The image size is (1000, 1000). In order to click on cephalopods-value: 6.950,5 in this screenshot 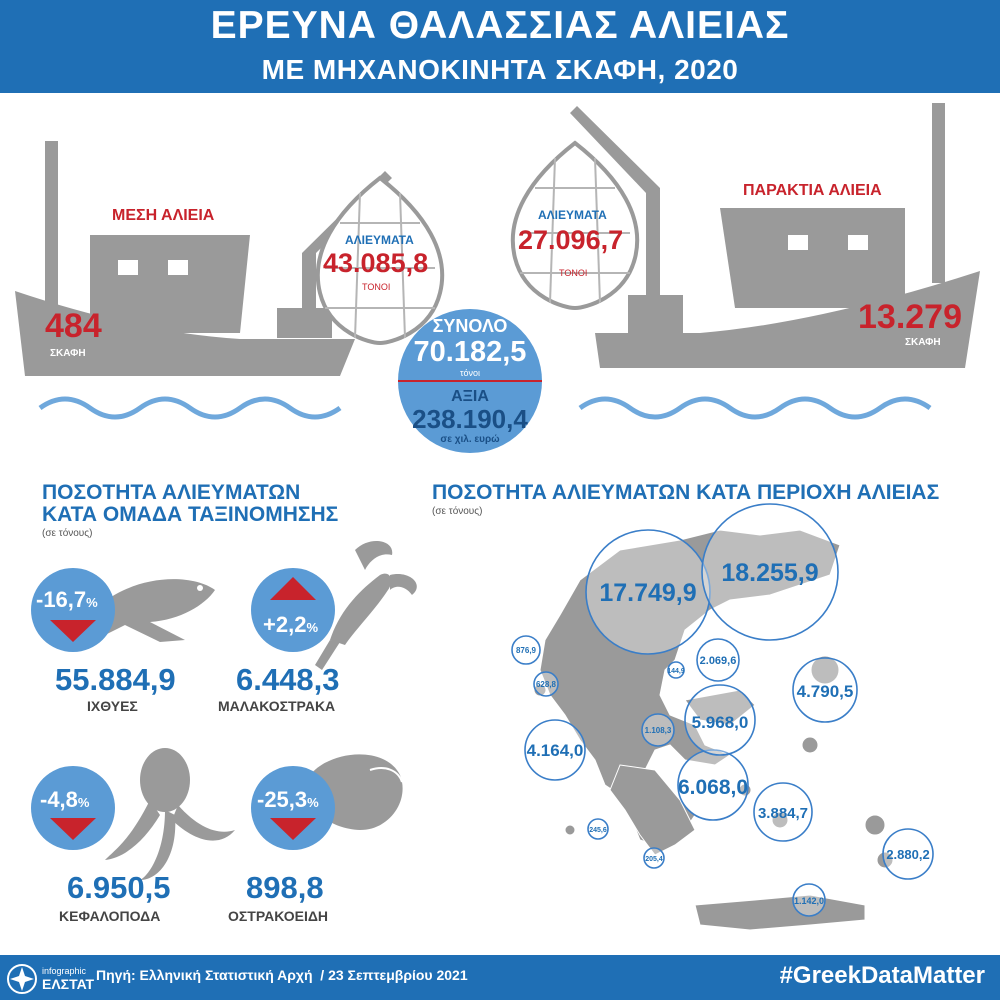, I will do `click(119, 887)`.